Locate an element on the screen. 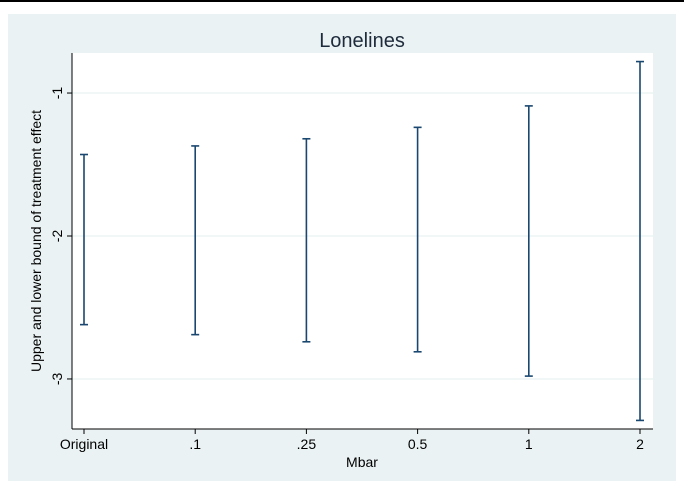 The image size is (684, 492). x-tick-label: 0.5 is located at coordinates (418, 444).